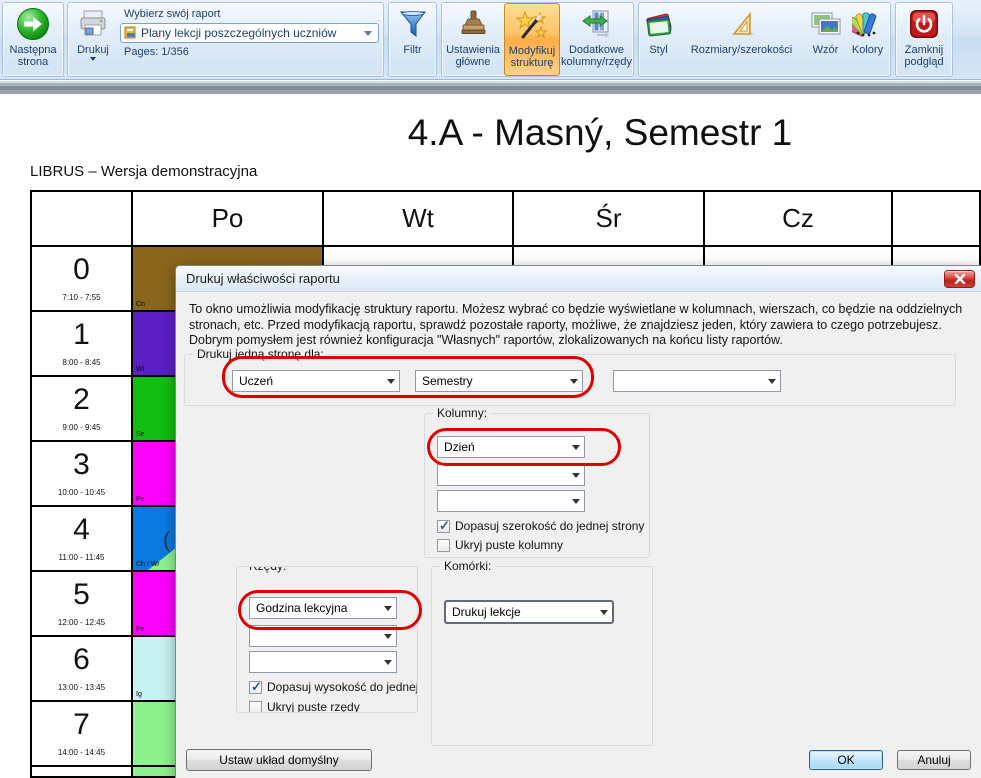 Image resolution: width=981 pixels, height=778 pixels. What do you see at coordinates (742, 39) in the screenshot?
I see `sizes-button: Rozmiary/szerokości` at bounding box center [742, 39].